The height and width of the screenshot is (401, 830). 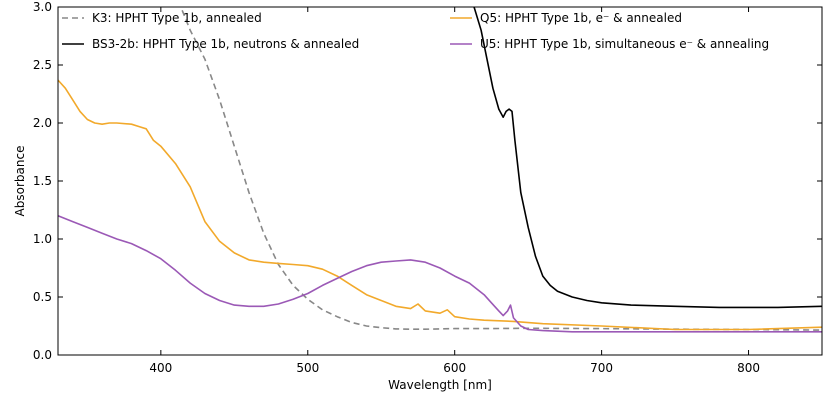 I want to click on x-tick-label: 400, so click(x=160, y=368).